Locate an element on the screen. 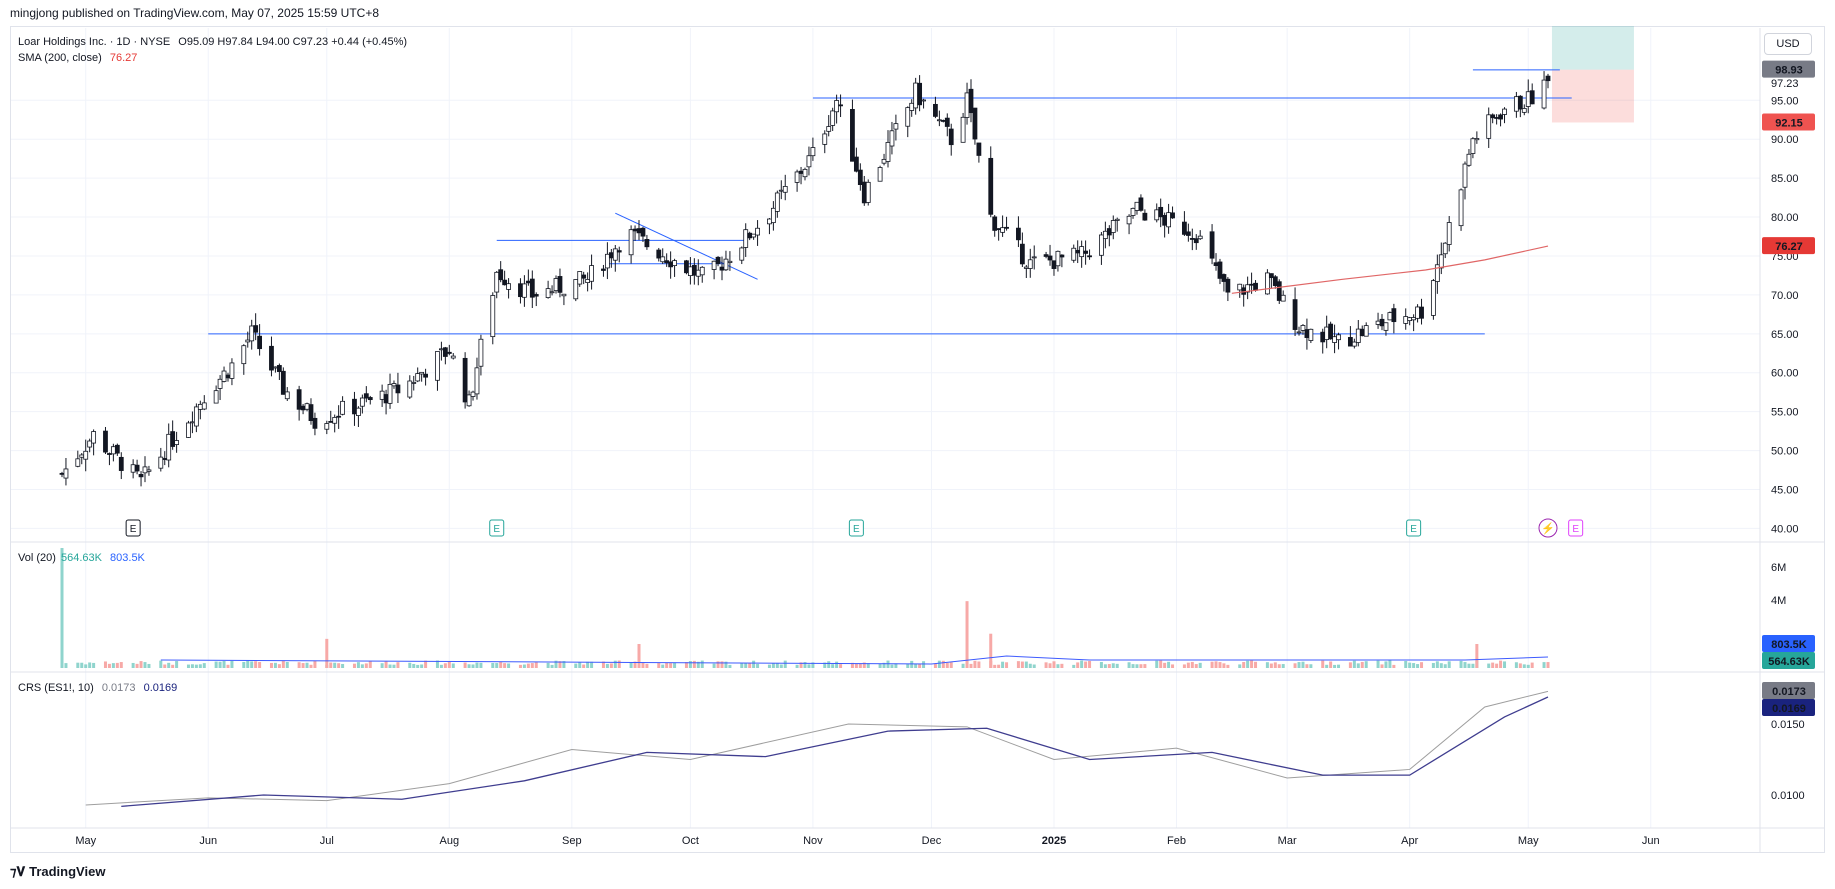 This screenshot has width=1835, height=889. crs-label: CRS (ES1!, 10) is located at coordinates (56, 688).